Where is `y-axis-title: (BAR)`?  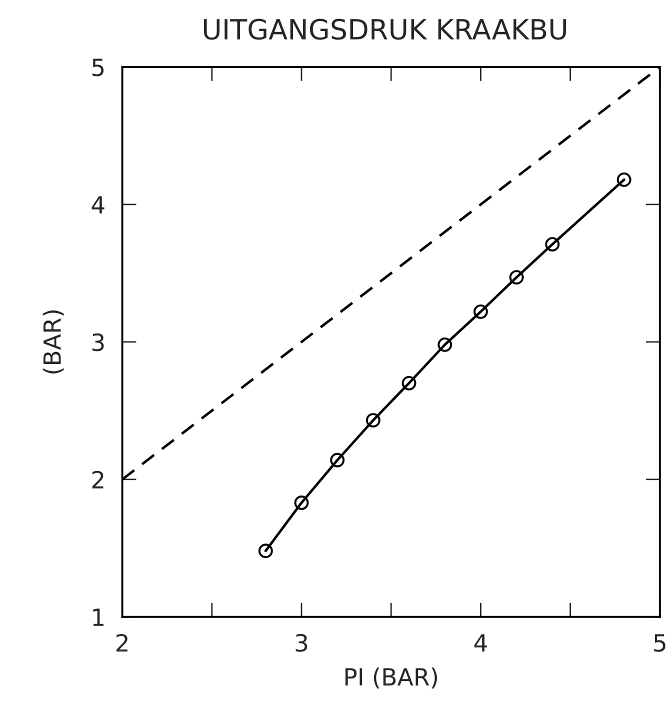 y-axis-title: (BAR) is located at coordinates (53, 342).